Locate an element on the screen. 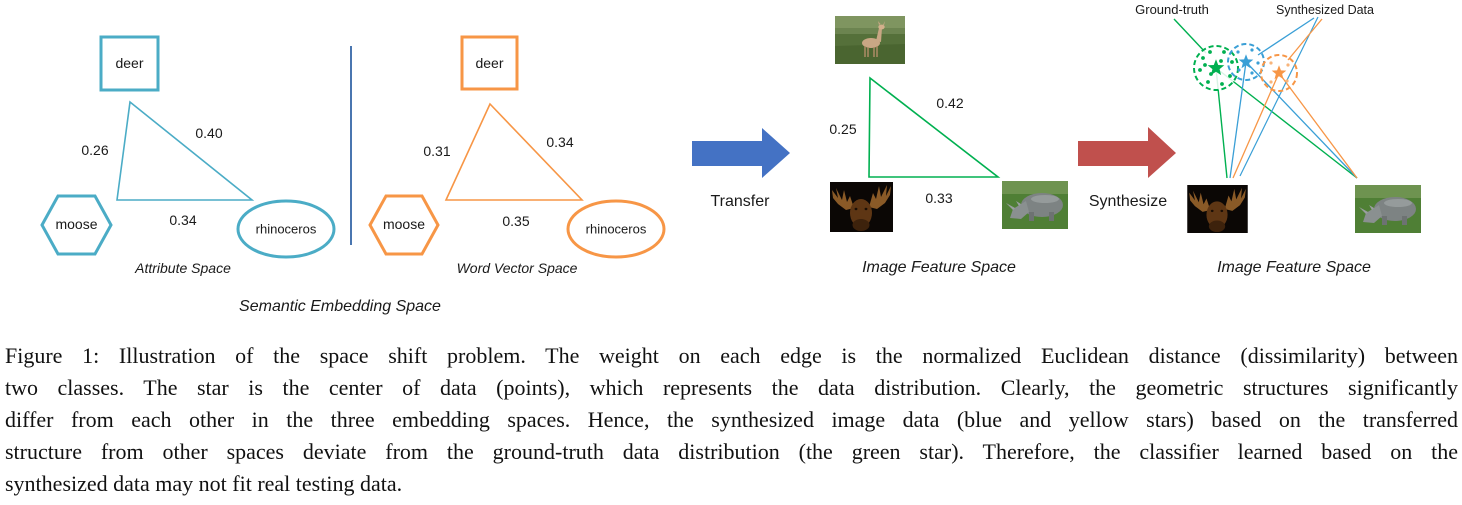 This screenshot has width=1462, height=505. edge-weight-moose-rhinoceros: 0.34 is located at coordinates (182, 220).